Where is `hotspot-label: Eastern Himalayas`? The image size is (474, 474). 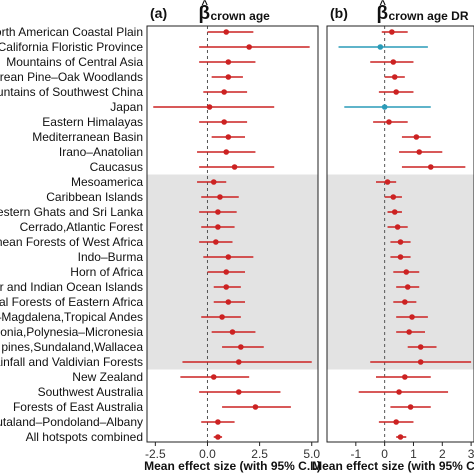
hotspot-label: Eastern Himalayas is located at coordinates (92, 122).